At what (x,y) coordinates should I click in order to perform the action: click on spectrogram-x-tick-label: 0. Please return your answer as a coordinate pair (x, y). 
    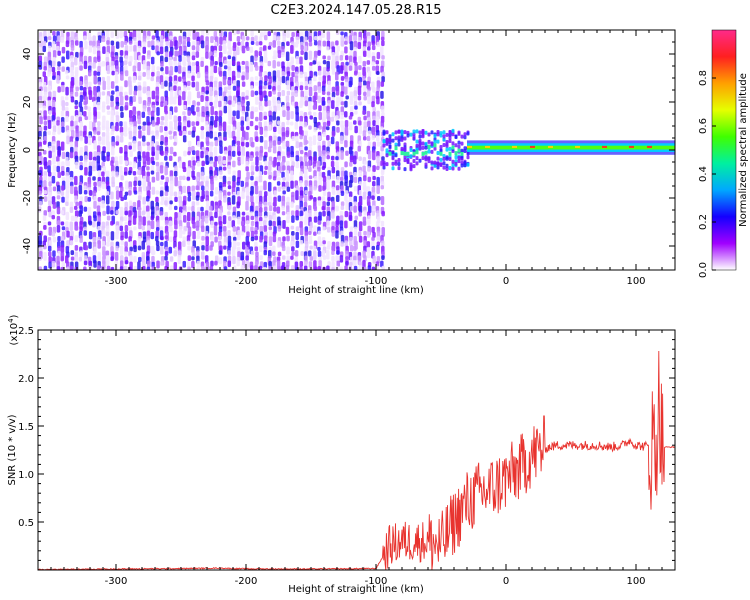
    Looking at the image, I should click on (506, 281).